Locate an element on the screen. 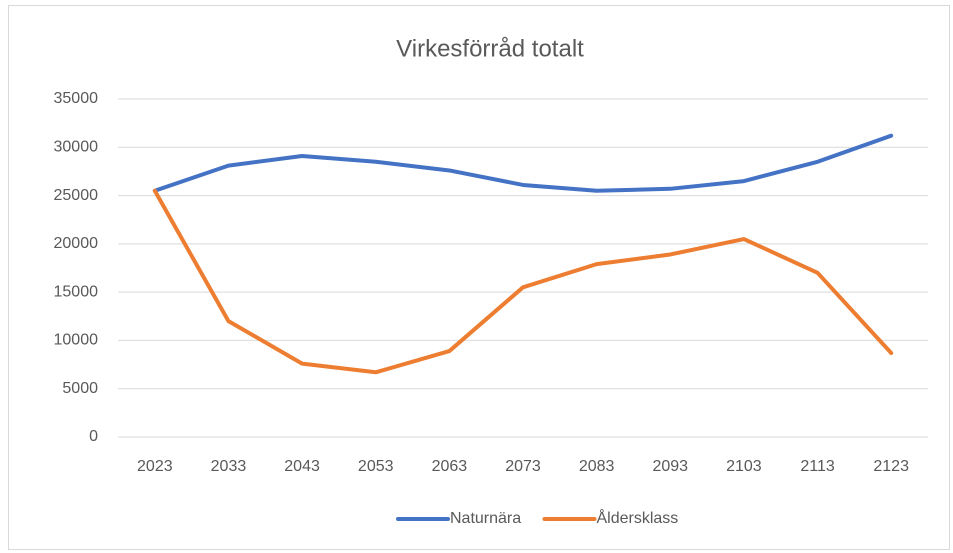 The image size is (953, 553). x-tick-label: 2043 is located at coordinates (302, 466).